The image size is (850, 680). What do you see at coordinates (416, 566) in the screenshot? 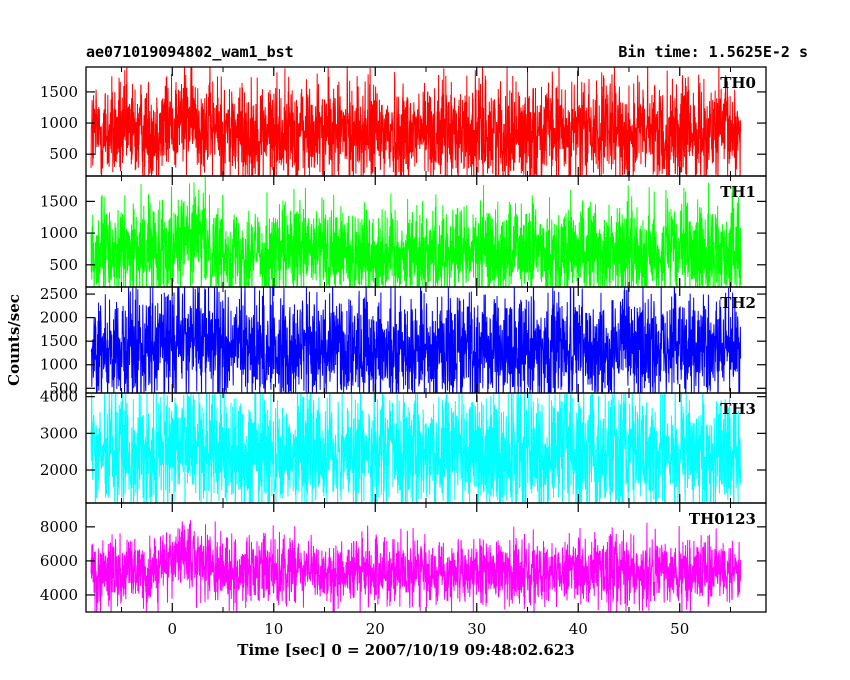
I see `series-TH0123-trace` at bounding box center [416, 566].